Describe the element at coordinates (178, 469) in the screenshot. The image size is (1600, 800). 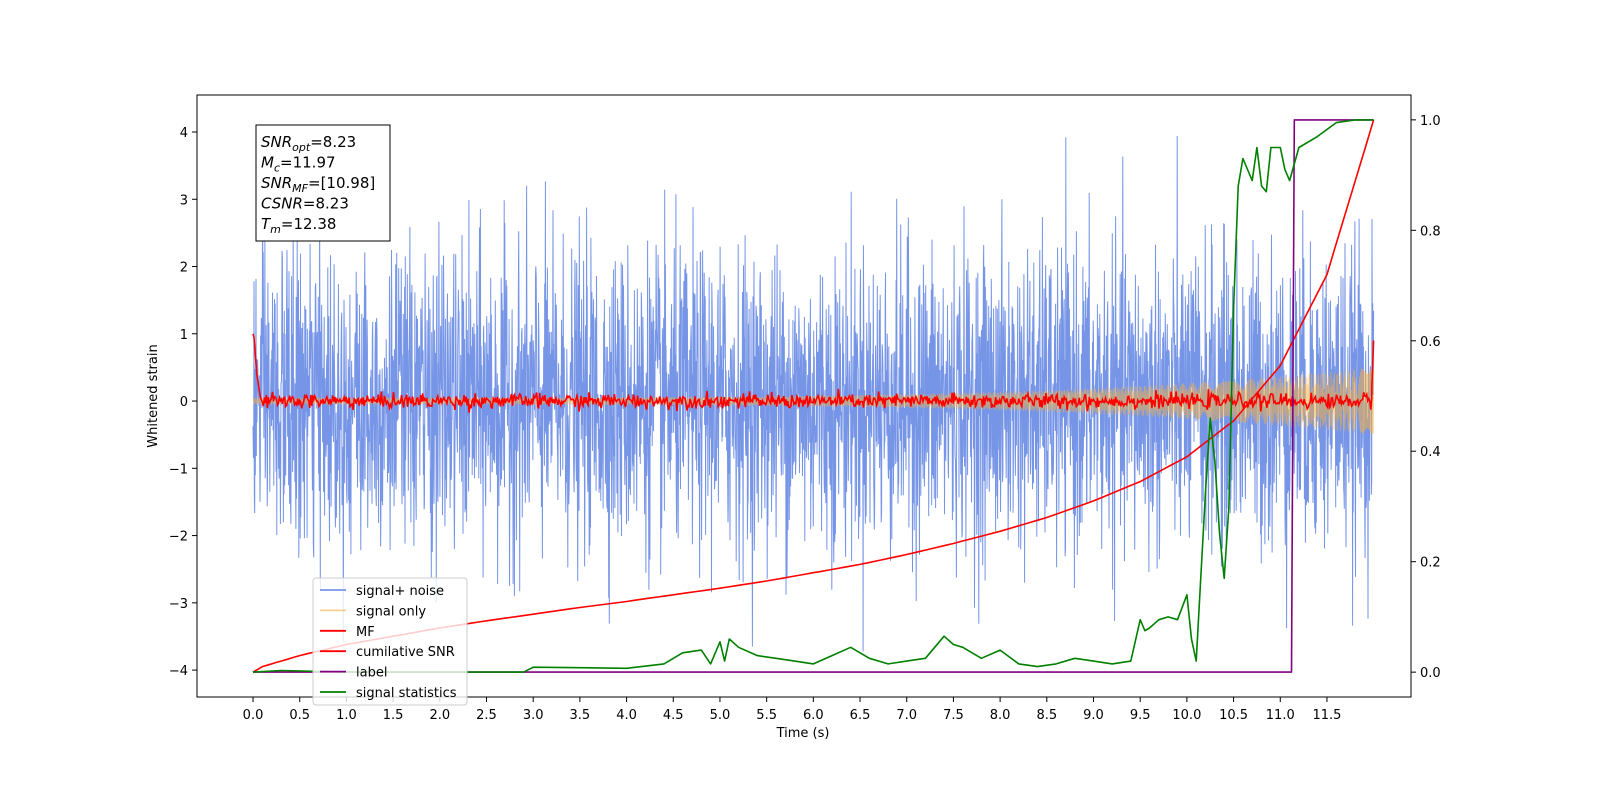
I see `y-tick-label: −1` at that location.